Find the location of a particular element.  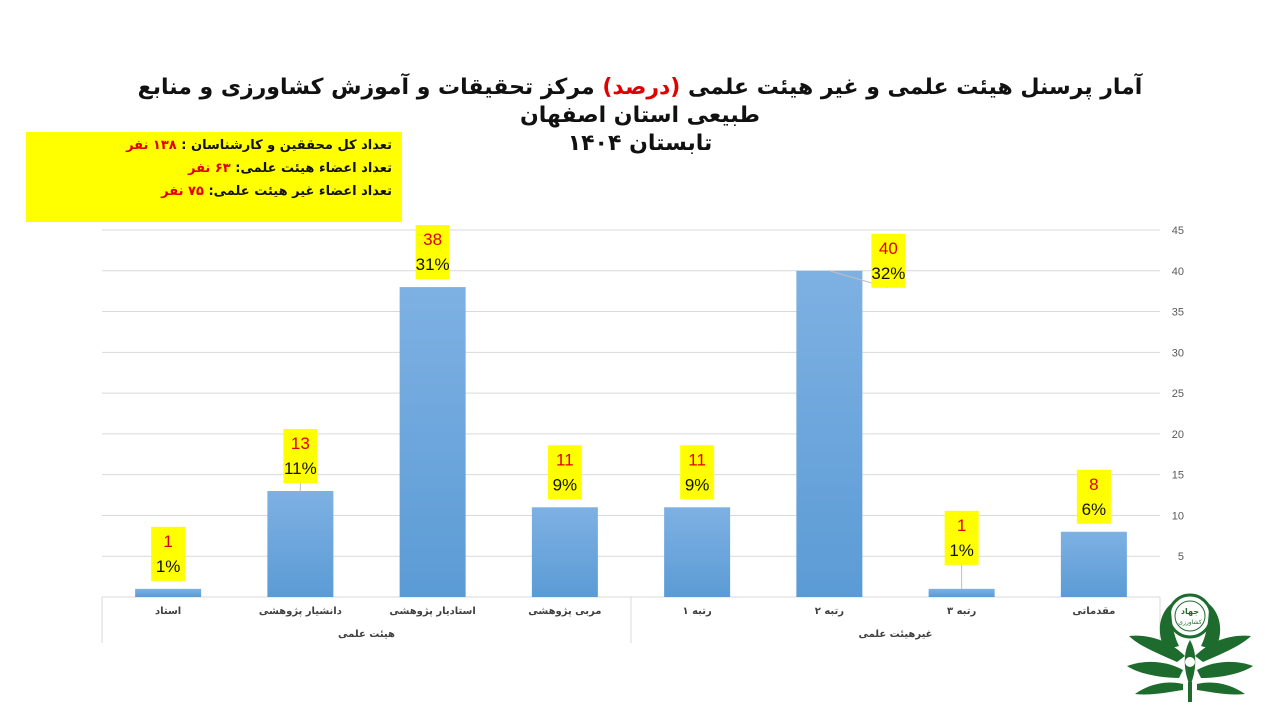

summary-label-faculty: تعداد اعضاء هیئت علمی: is located at coordinates (313, 168).